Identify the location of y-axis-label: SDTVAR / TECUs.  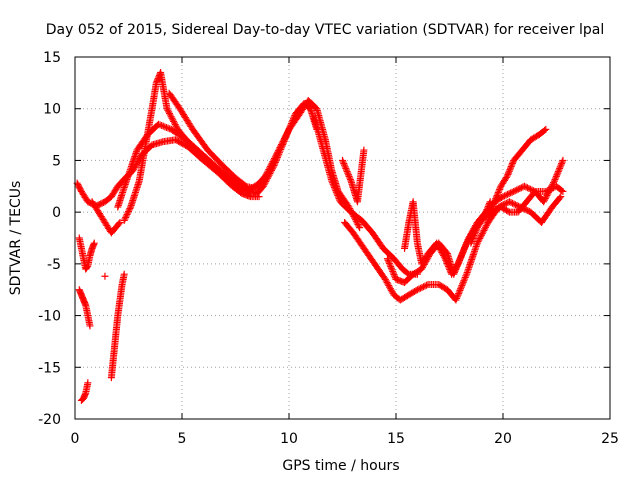
(16, 238).